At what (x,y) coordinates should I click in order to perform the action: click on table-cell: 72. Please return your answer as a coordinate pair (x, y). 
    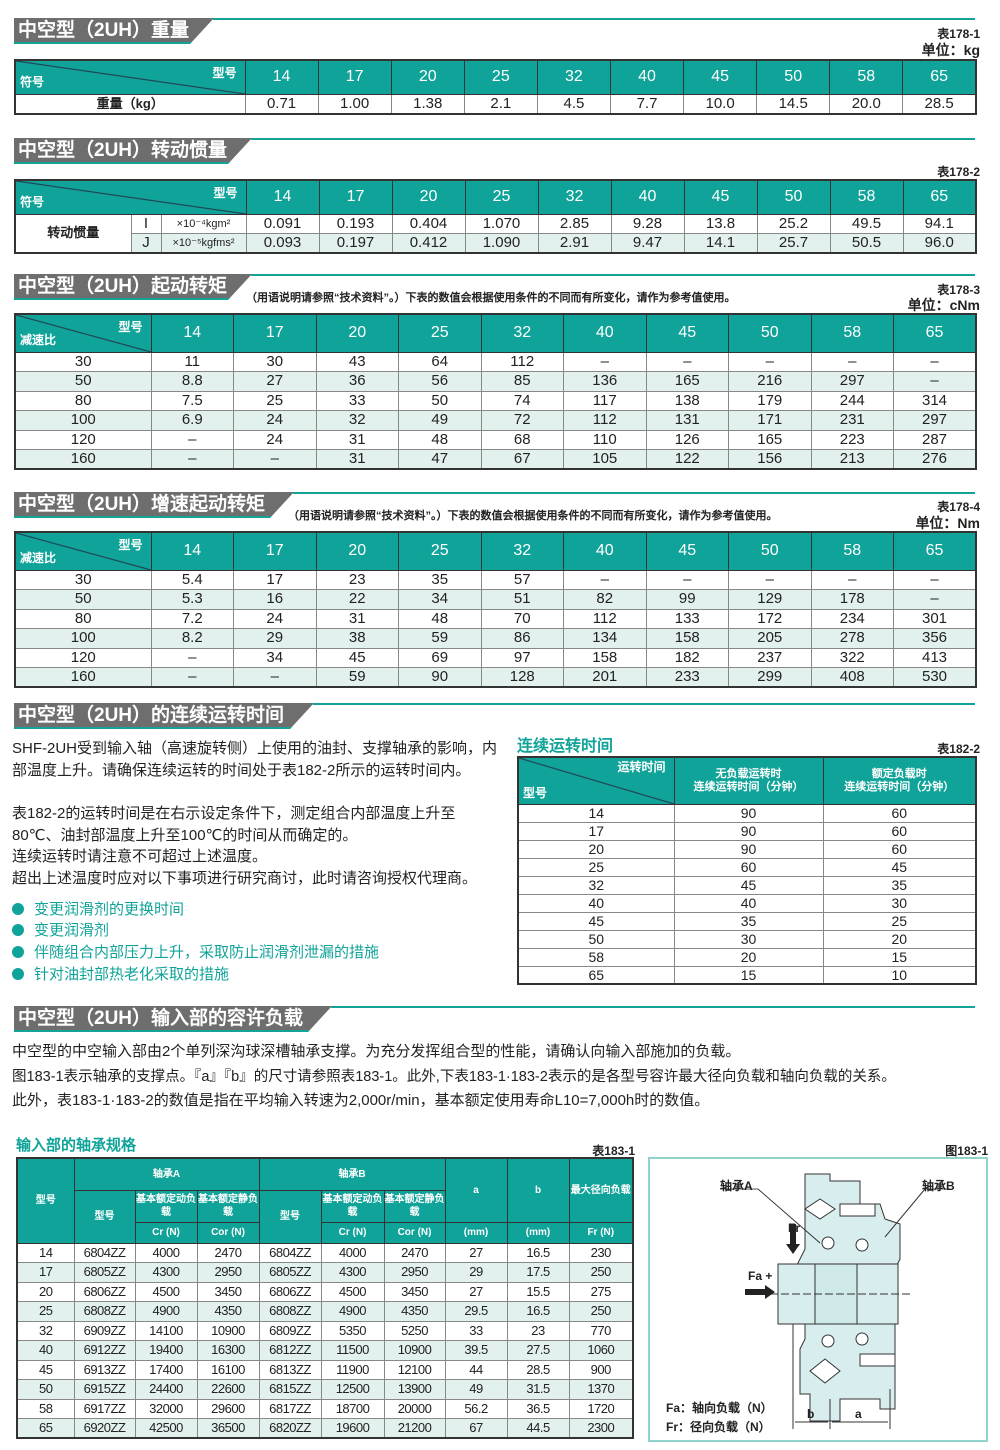
    Looking at the image, I should click on (522, 420).